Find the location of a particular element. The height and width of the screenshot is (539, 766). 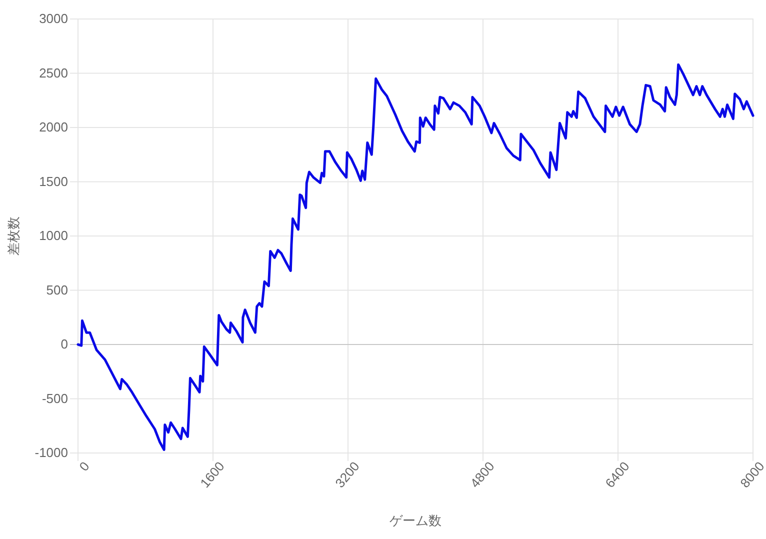

y-tick-label: 1500 is located at coordinates (53, 181).